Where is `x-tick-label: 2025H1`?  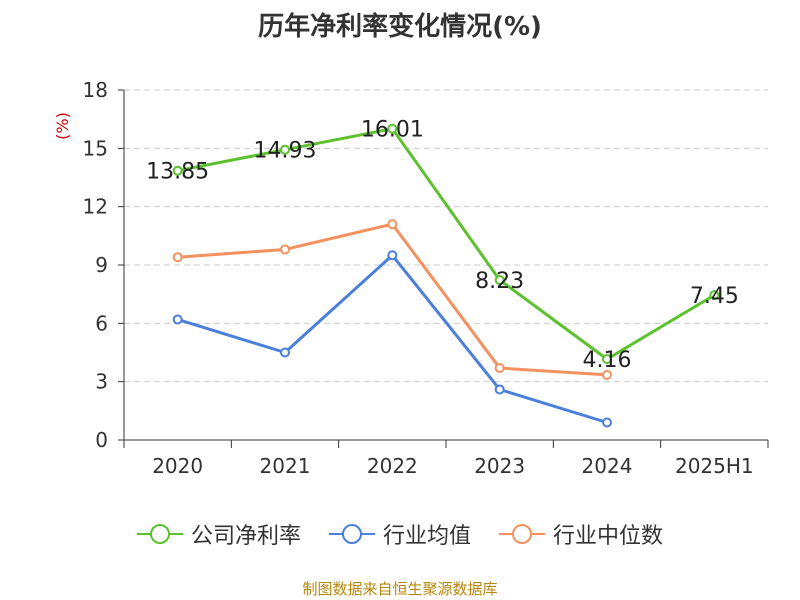 x-tick-label: 2025H1 is located at coordinates (714, 466).